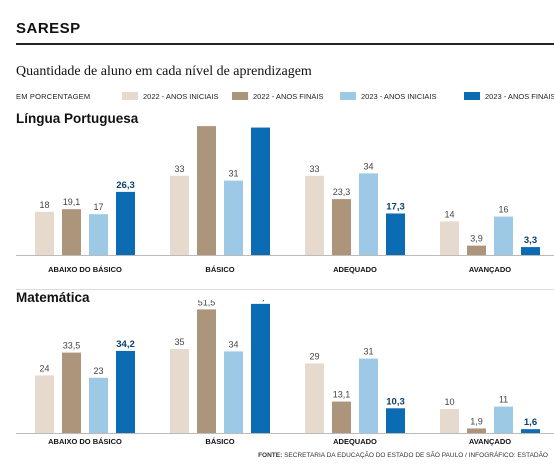 The height and width of the screenshot is (466, 554). What do you see at coordinates (530, 422) in the screenshot?
I see `data-label: 1,6` at bounding box center [530, 422].